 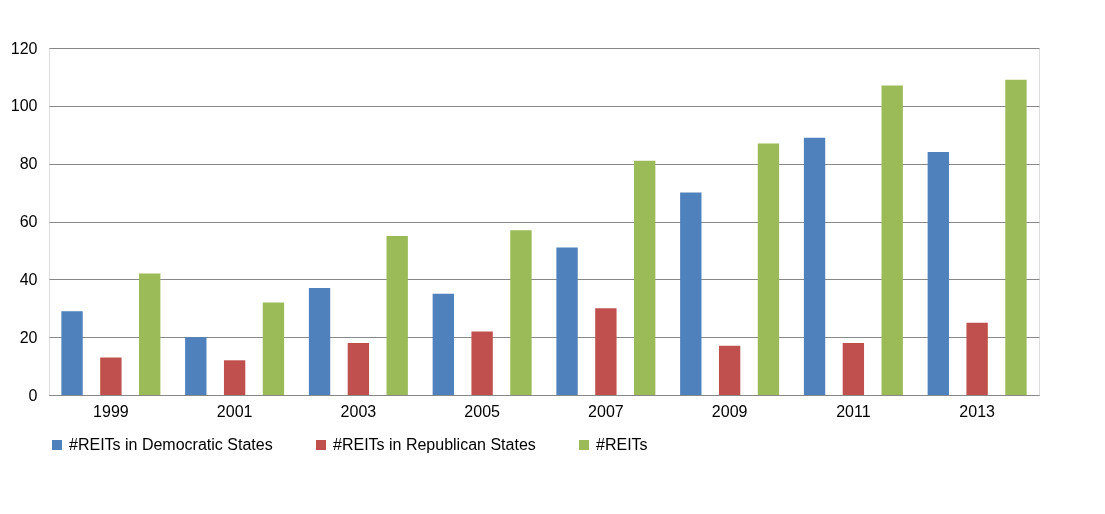 I want to click on legend-label: #REITs in Republican States, so click(x=434, y=444).